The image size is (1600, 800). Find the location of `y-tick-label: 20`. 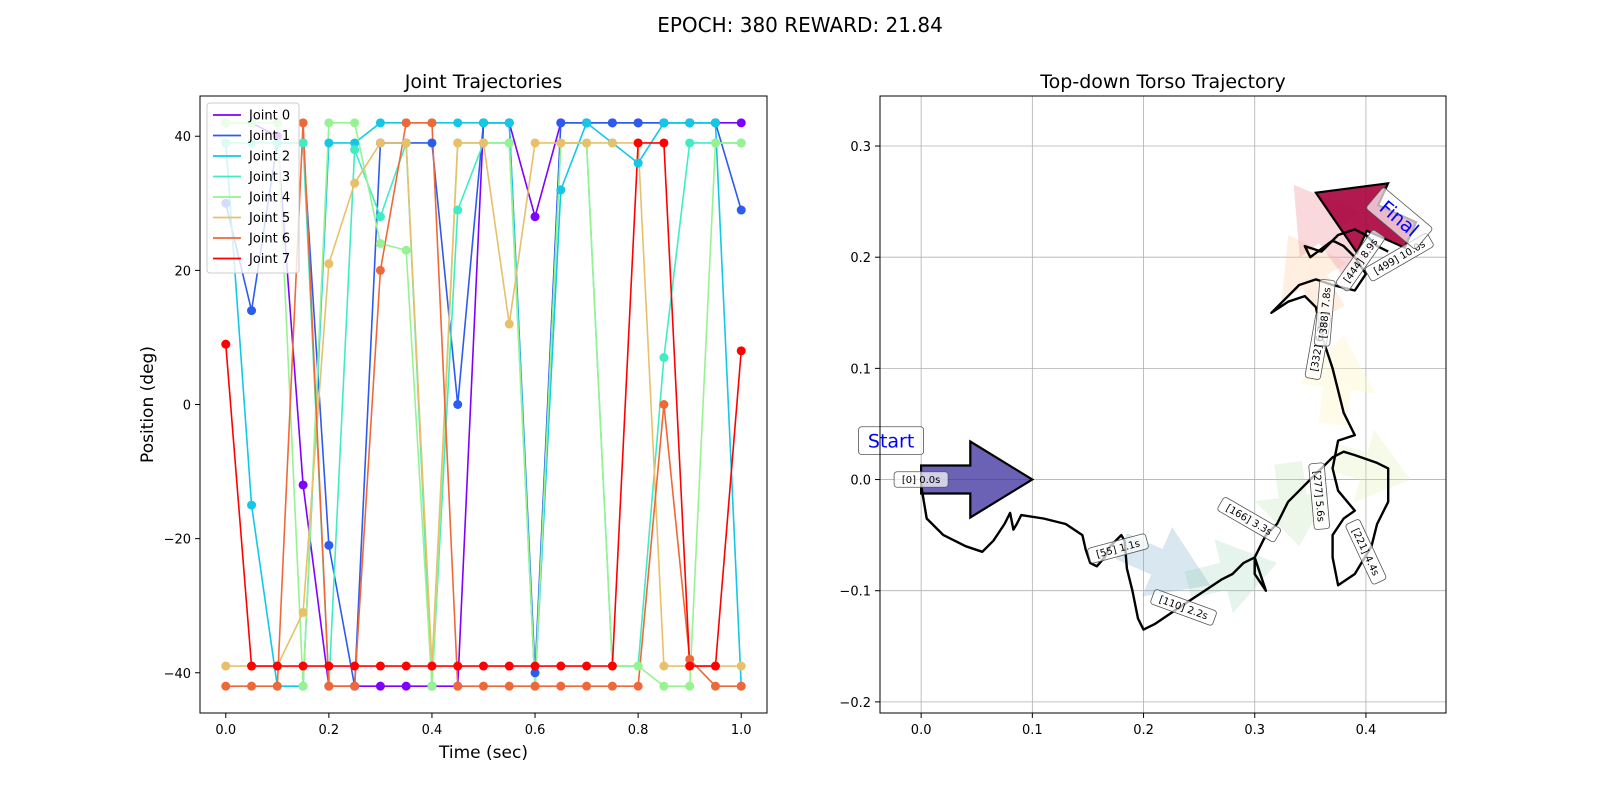

y-tick-label: 20 is located at coordinates (182, 271).